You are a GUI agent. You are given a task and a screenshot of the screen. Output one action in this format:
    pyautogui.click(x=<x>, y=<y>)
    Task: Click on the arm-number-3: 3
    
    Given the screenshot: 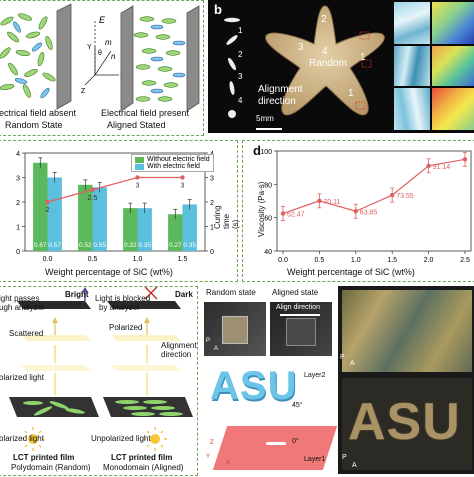 What is the action you would take?
    pyautogui.click(x=301, y=47)
    